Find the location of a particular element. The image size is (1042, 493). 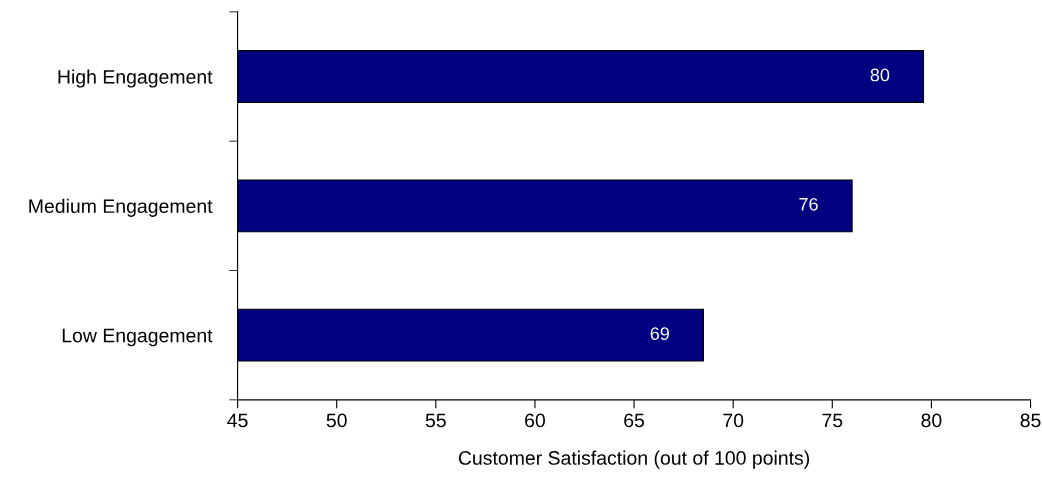

data-label: 69 is located at coordinates (660, 333).